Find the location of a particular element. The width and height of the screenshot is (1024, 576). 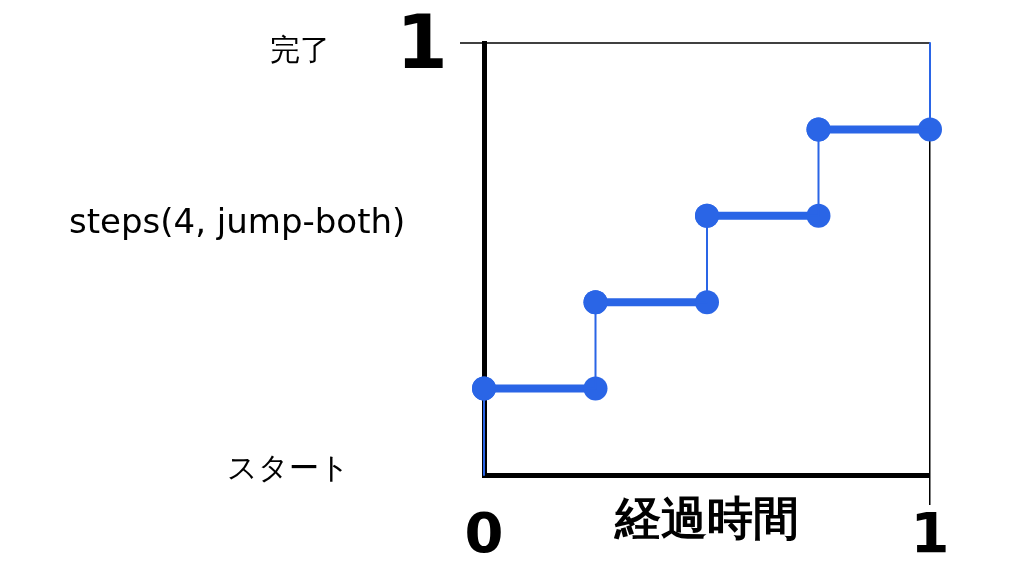

y-axis-title: steps(4, jump-both) is located at coordinates (237, 221).